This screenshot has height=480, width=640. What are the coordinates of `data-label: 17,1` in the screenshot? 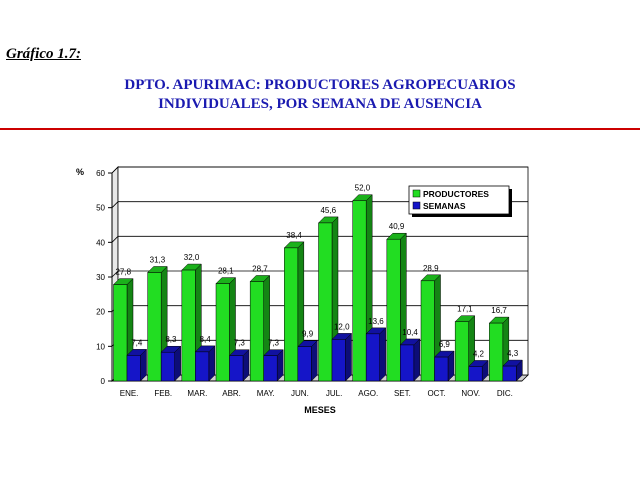 It's located at (465, 309).